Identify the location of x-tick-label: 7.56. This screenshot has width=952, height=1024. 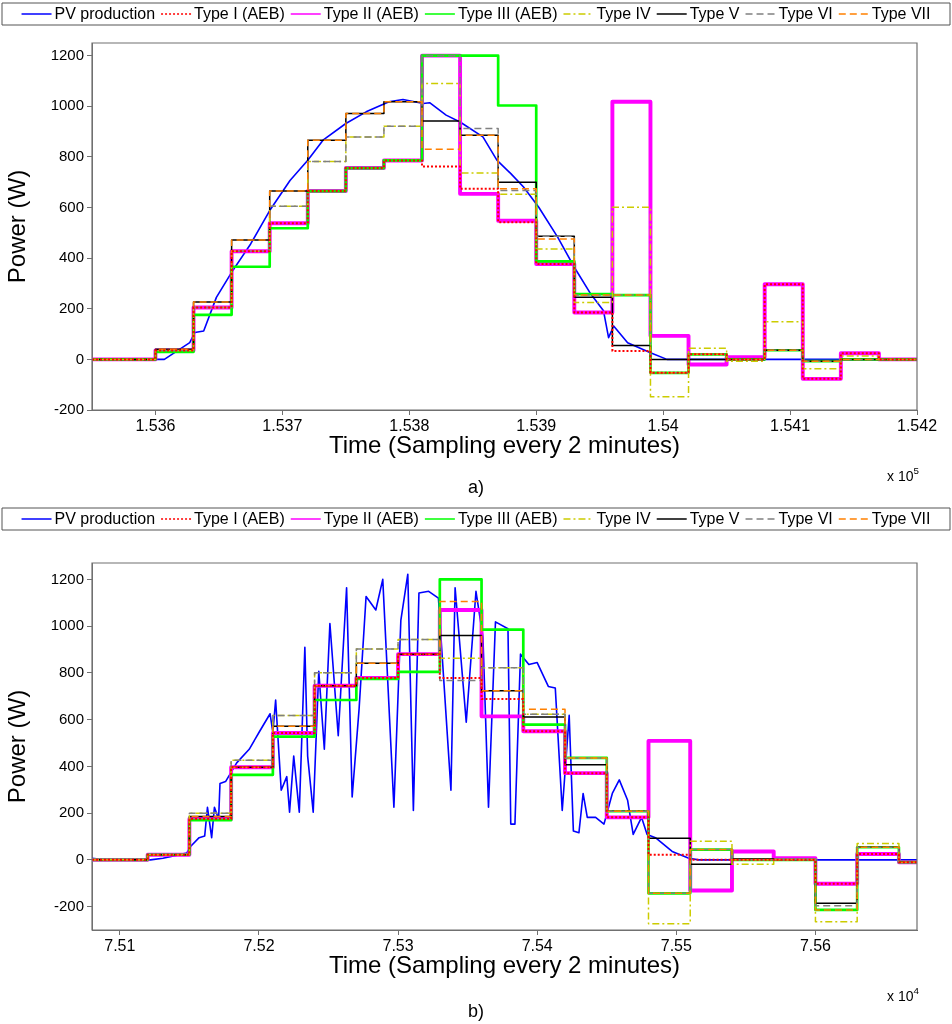
(815, 946).